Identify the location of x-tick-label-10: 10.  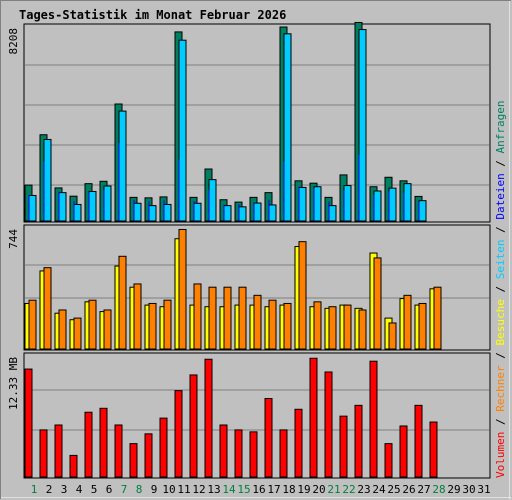
(168, 489).